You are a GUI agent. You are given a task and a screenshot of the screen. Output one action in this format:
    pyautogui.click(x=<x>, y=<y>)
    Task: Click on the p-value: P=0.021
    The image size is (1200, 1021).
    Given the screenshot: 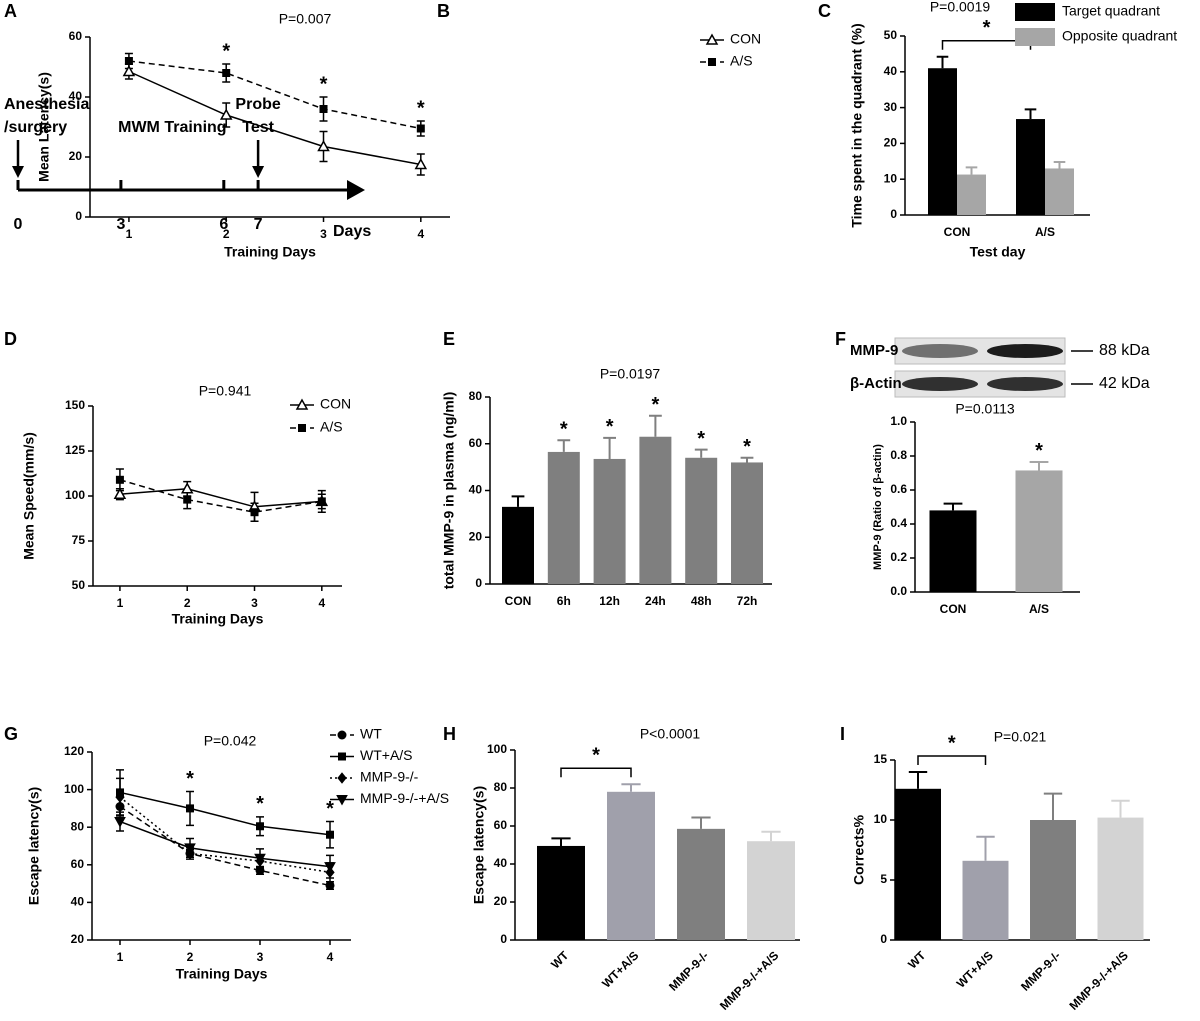 What is the action you would take?
    pyautogui.click(x=1020, y=737)
    